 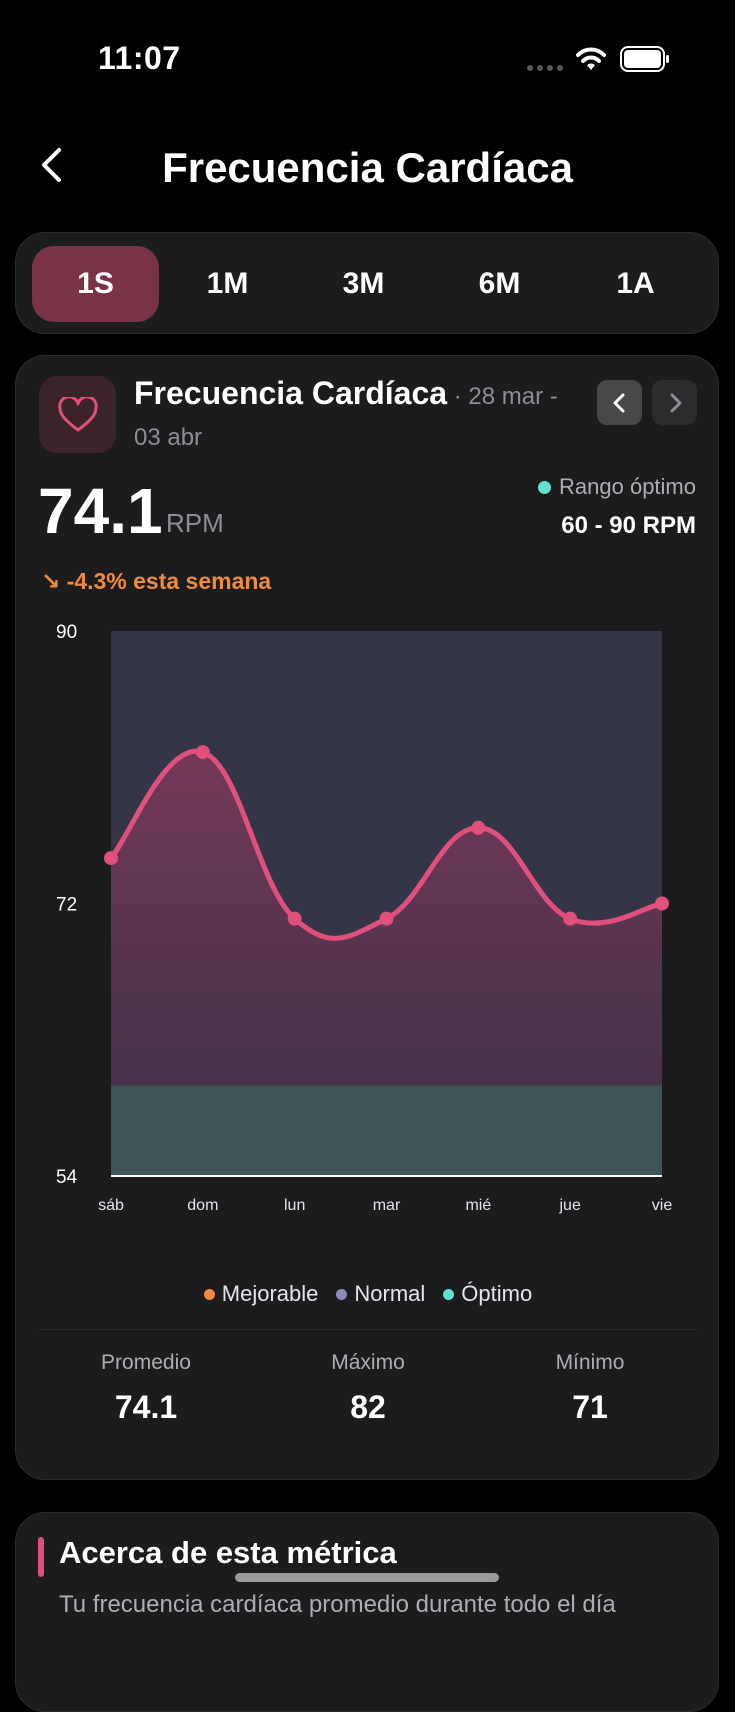 What do you see at coordinates (202, 1205) in the screenshot?
I see `x-tick-label: dom` at bounding box center [202, 1205].